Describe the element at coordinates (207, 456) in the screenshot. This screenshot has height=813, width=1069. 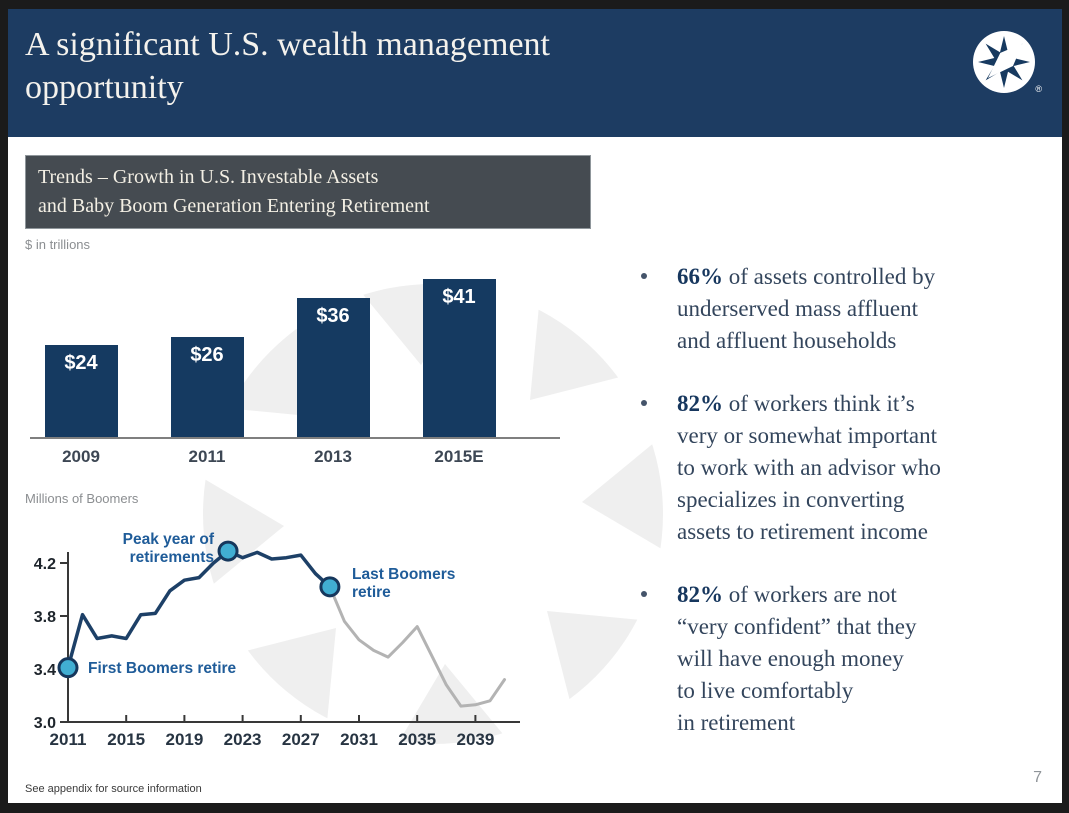
I see `bar-category-label: 2011` at that location.